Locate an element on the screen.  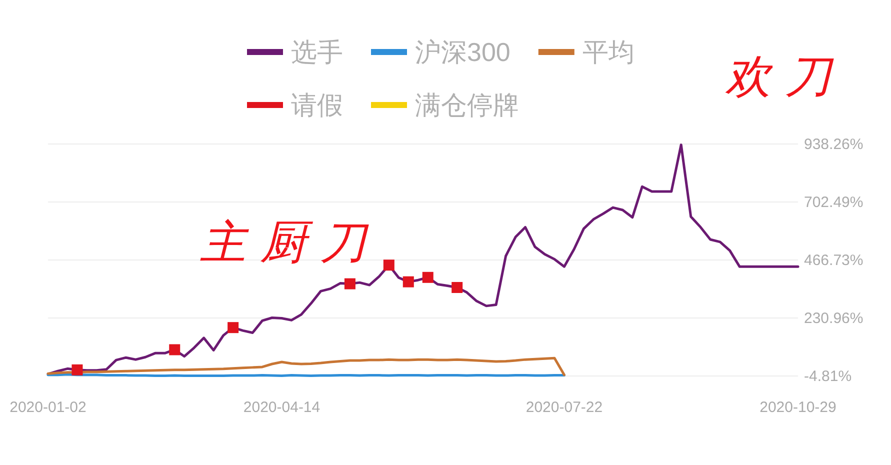
x-tick-label: 2020-01-02 is located at coordinates (48, 407).